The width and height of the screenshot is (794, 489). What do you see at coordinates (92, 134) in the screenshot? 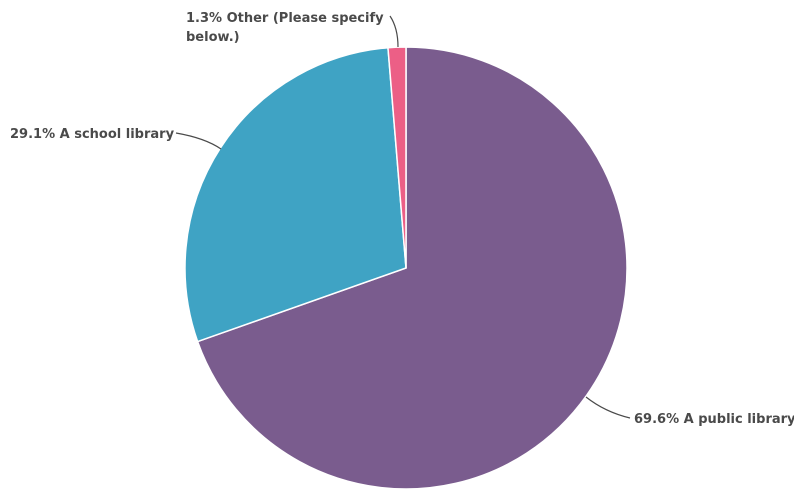
I see `label-school-library: 29.1% A school library` at bounding box center [92, 134].